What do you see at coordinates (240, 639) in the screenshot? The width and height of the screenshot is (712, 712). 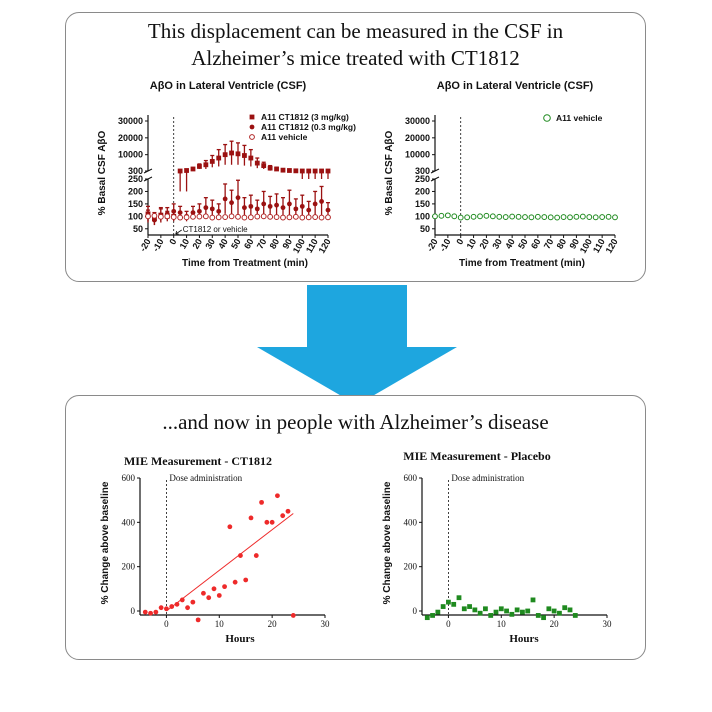 I see `x-axis-label: Hours` at bounding box center [240, 639].